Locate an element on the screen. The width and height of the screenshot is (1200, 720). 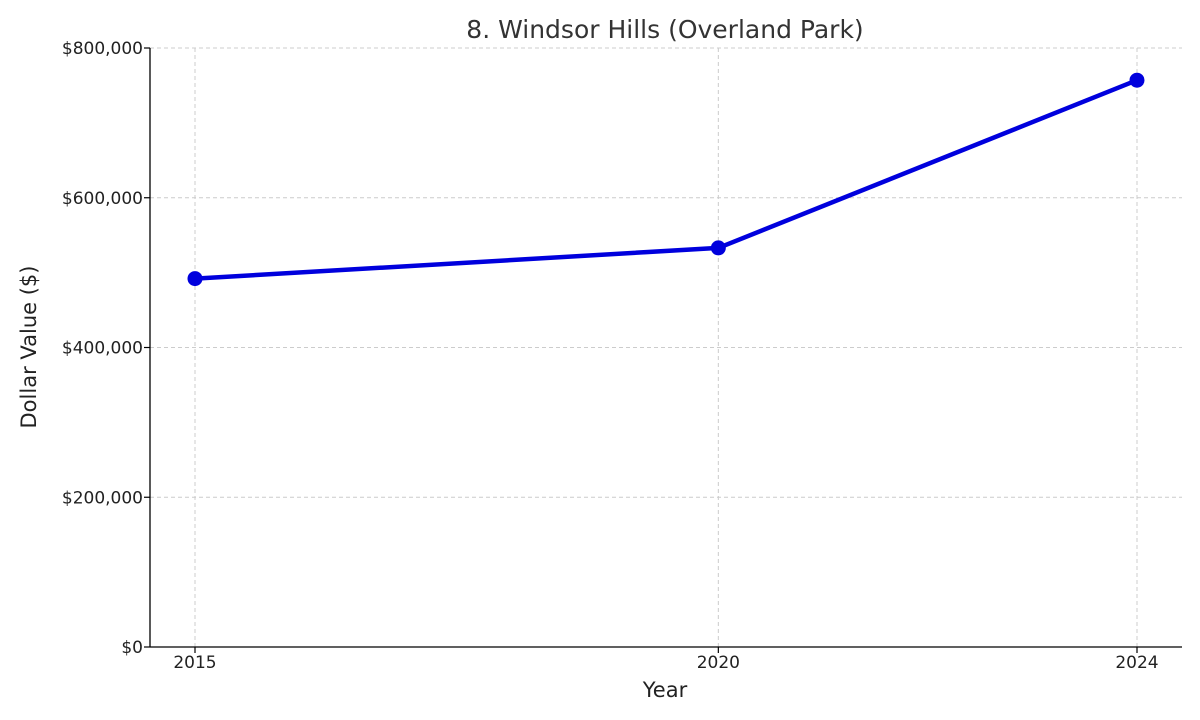
y-tick-label: $200,000 is located at coordinates (102, 498).